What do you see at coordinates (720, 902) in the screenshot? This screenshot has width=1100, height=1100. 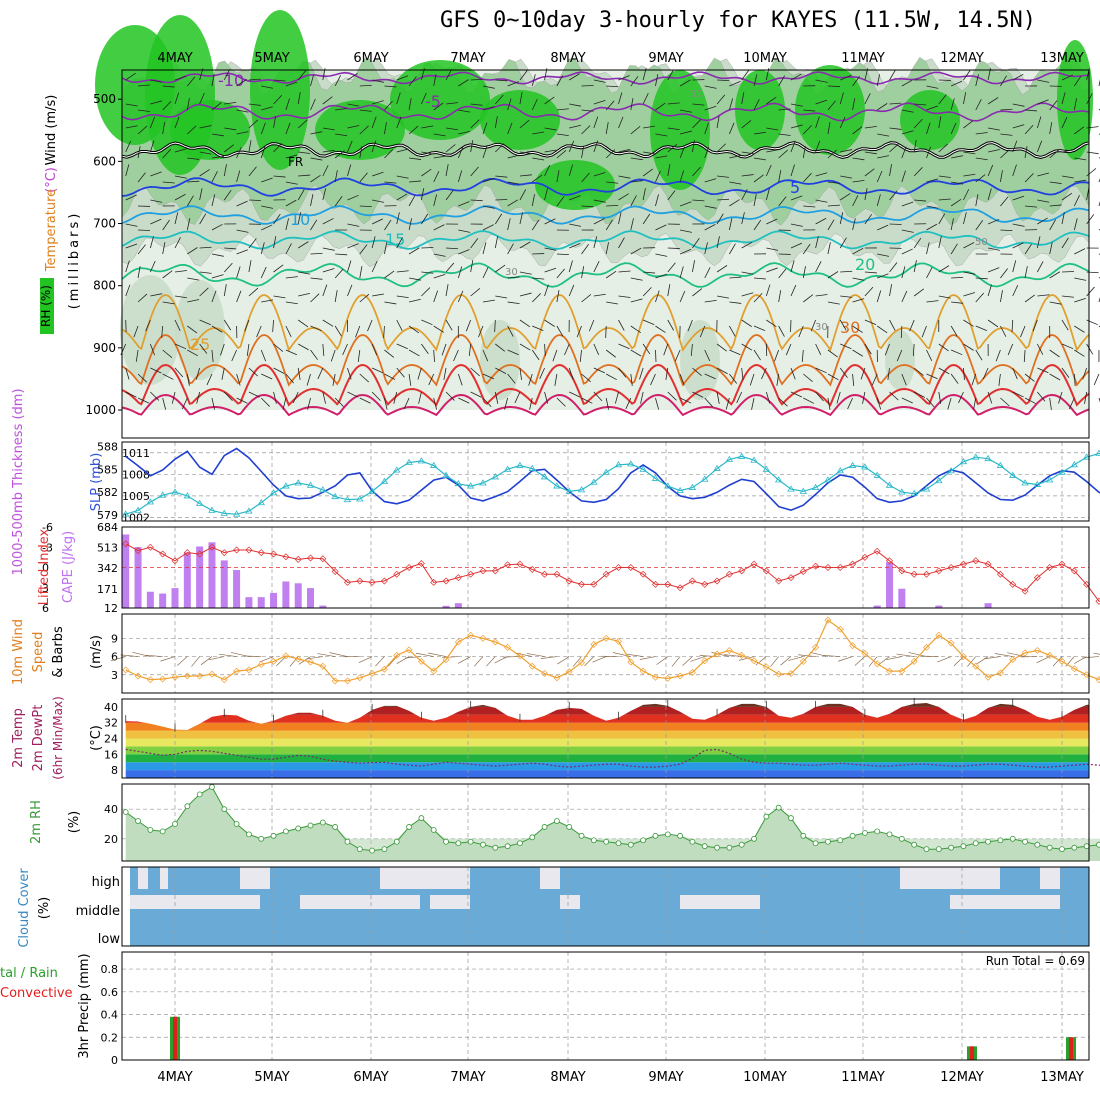 I see `cloud-gap` at bounding box center [720, 902].